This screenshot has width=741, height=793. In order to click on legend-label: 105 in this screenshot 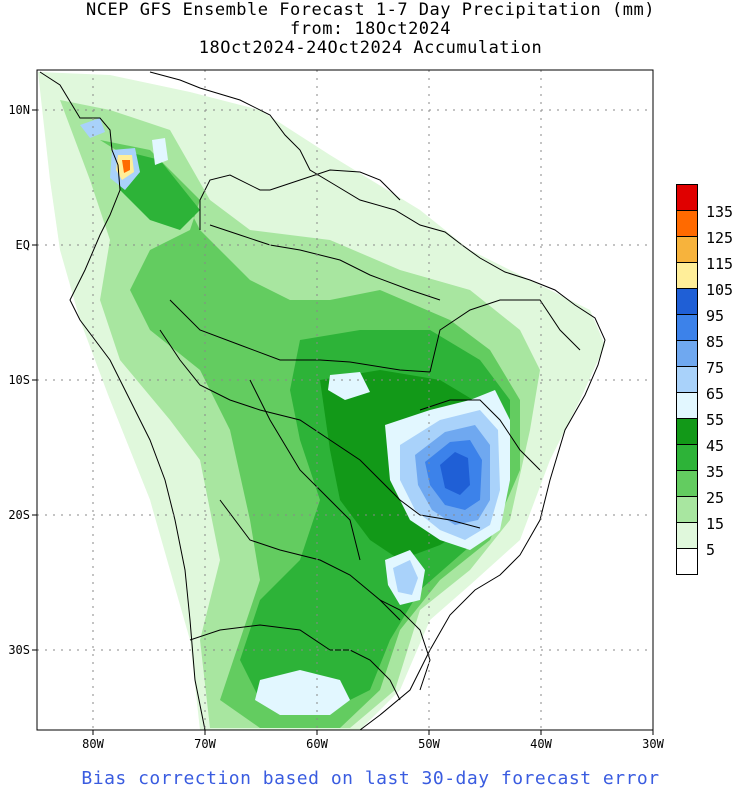, I will do `click(720, 290)`.